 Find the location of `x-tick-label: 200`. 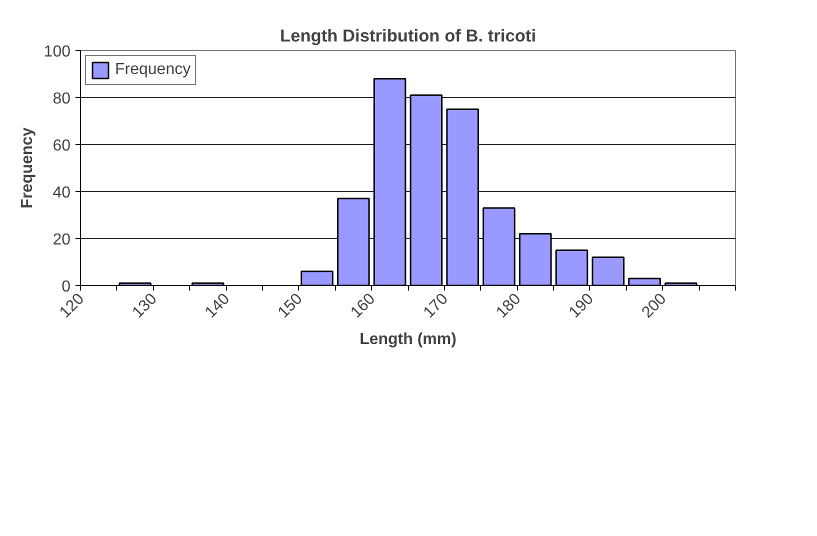

x-tick-label: 200 is located at coordinates (654, 306).